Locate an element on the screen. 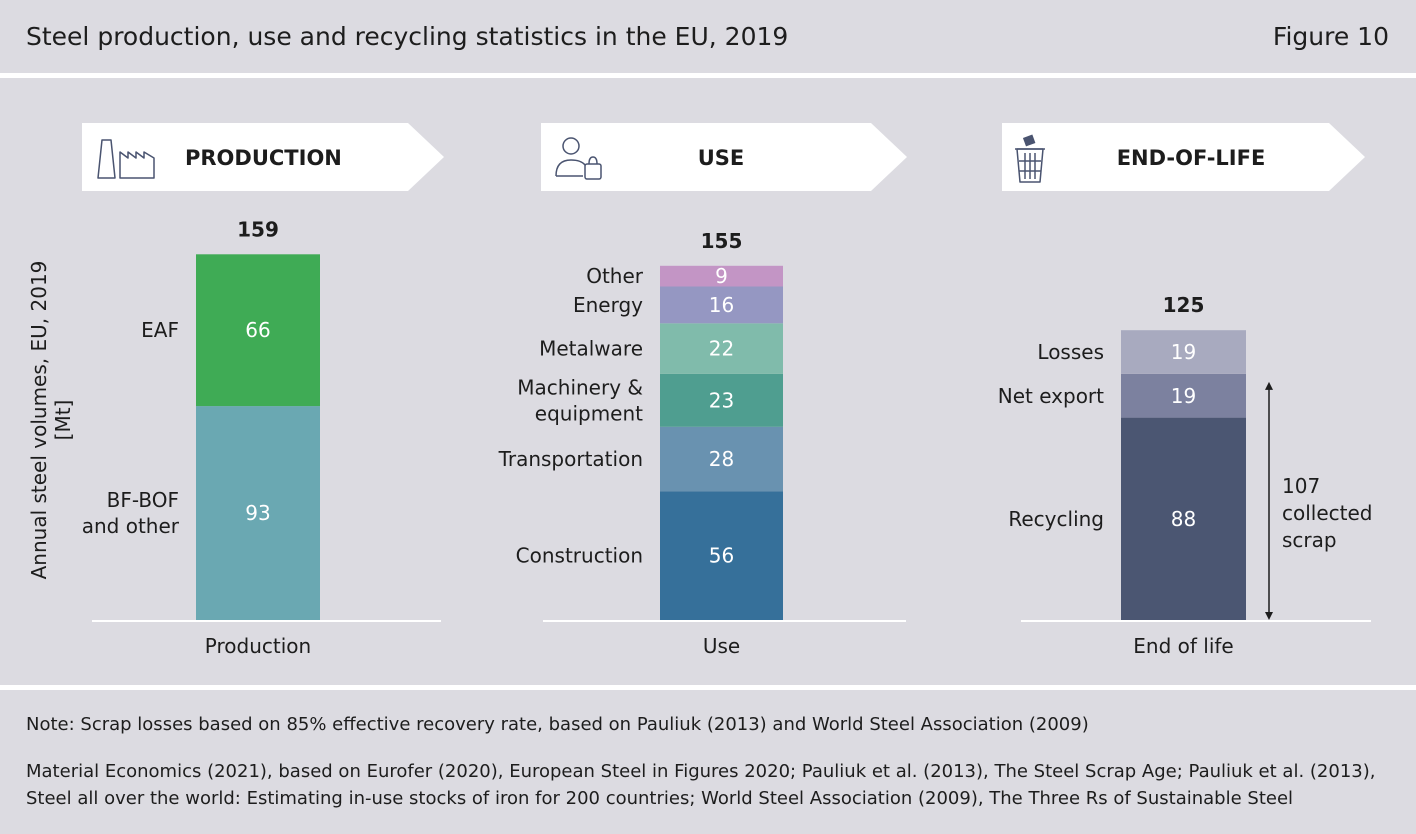 This screenshot has width=1416, height=834. panel-banner-production: PRODUCTION is located at coordinates (263, 157).